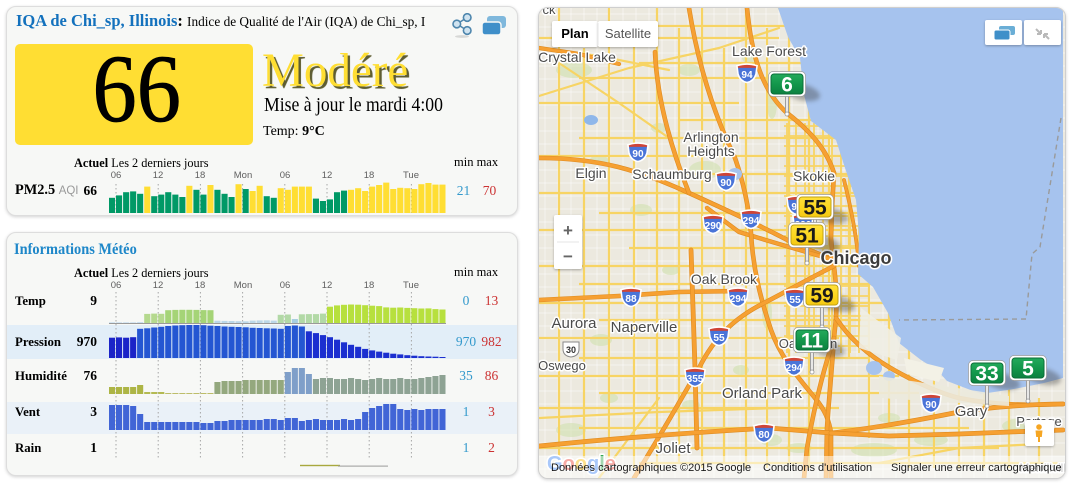 This screenshot has width=1070, height=486. Describe the element at coordinates (769, 51) in the screenshot. I see `svg-text: Lake Forest` at that location.